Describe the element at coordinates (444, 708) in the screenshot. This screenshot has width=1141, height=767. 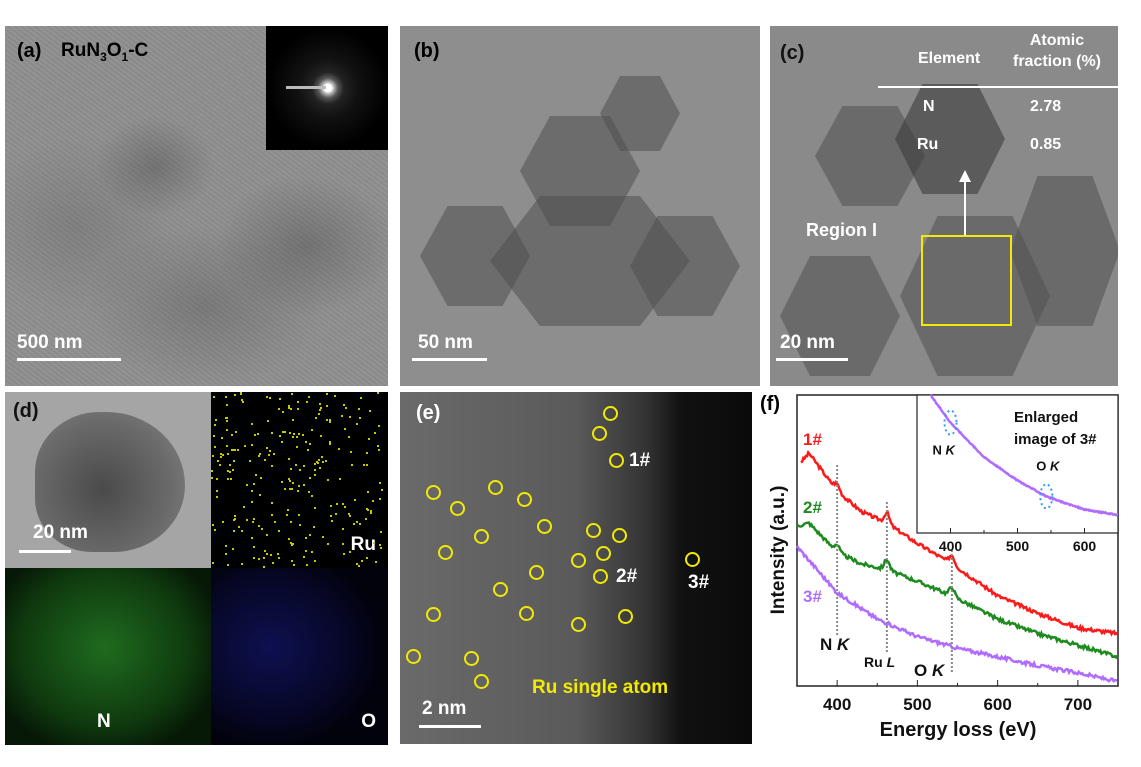
I see `scale-bar-label: 2 nm` at that location.